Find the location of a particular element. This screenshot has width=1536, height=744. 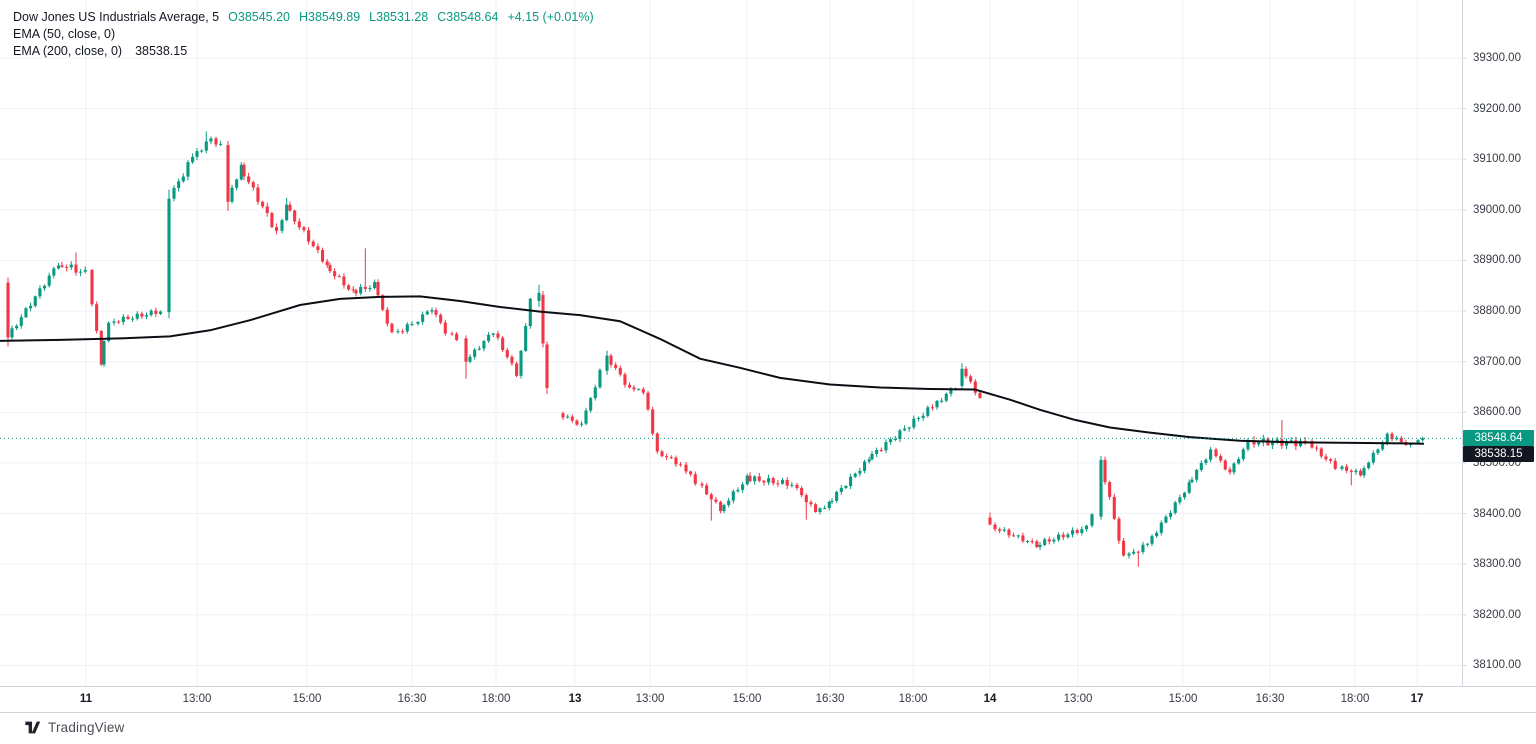

tradingview-attribution: TradingView is located at coordinates (74, 727).